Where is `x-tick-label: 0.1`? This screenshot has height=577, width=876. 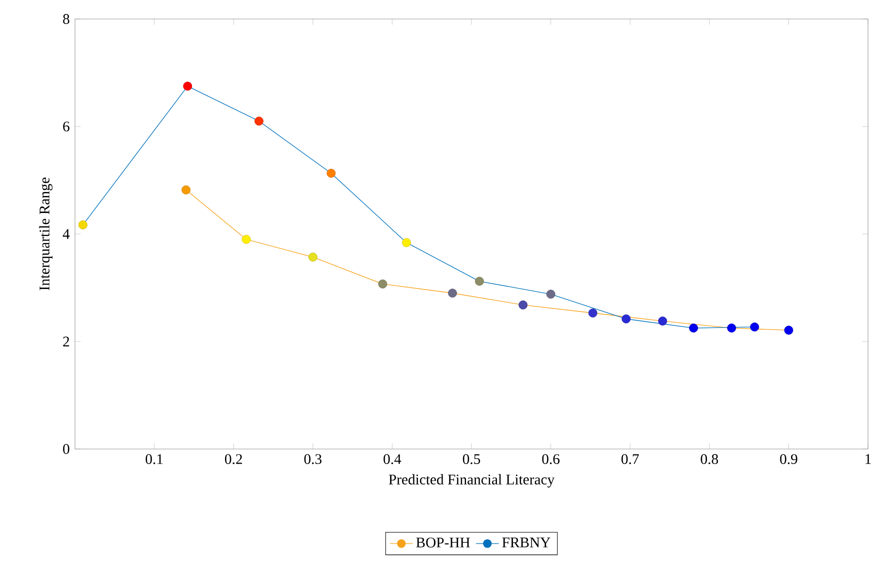
x-tick-label: 0.1 is located at coordinates (154, 459).